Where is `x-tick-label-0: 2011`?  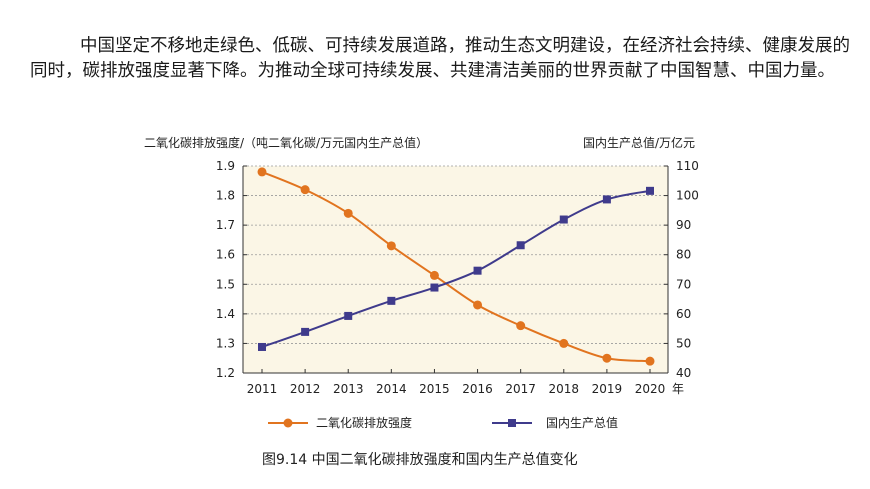 x-tick-label-0: 2011 is located at coordinates (262, 389).